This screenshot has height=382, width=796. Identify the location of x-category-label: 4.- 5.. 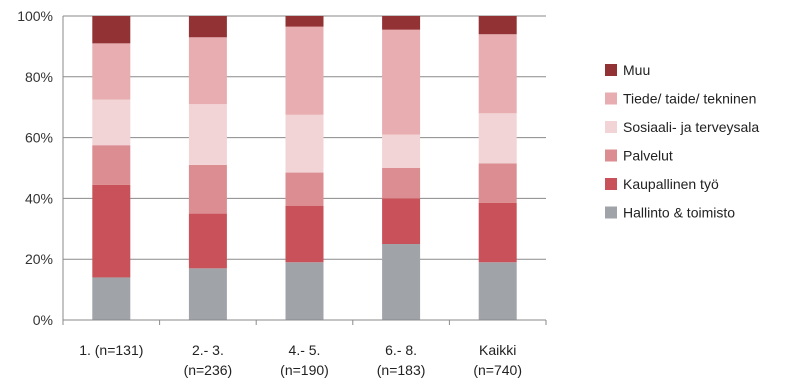
(305, 350).